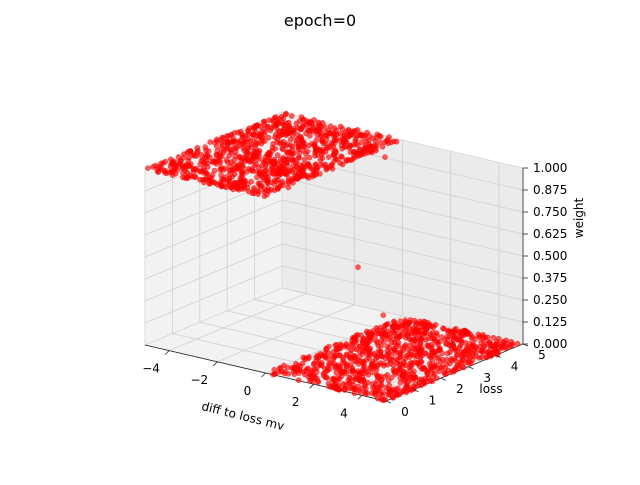  I want to click on y-tick-label: 4, so click(515, 366).